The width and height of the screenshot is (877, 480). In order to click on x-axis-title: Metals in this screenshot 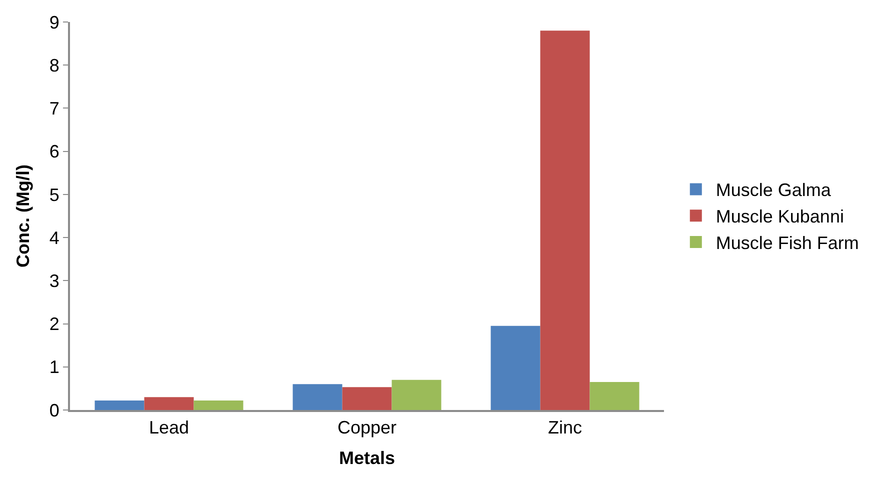, I will do `click(367, 458)`.